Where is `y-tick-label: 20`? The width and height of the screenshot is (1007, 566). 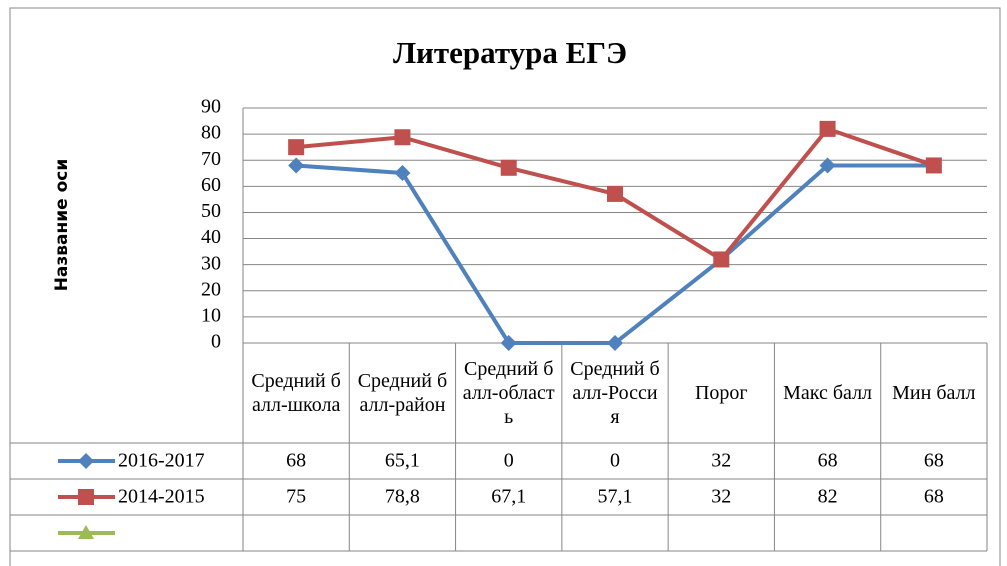 y-tick-label: 20 is located at coordinates (211, 289).